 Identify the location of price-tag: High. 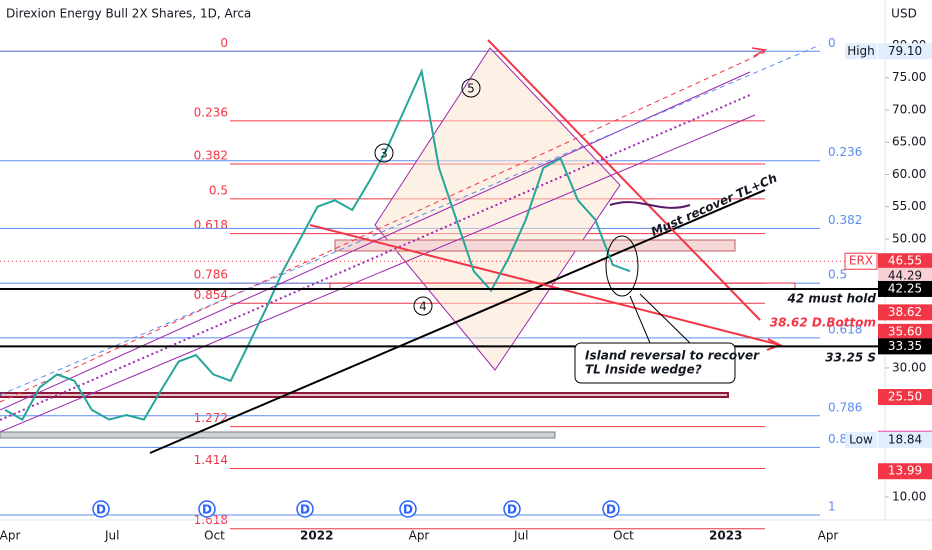
(861, 51).